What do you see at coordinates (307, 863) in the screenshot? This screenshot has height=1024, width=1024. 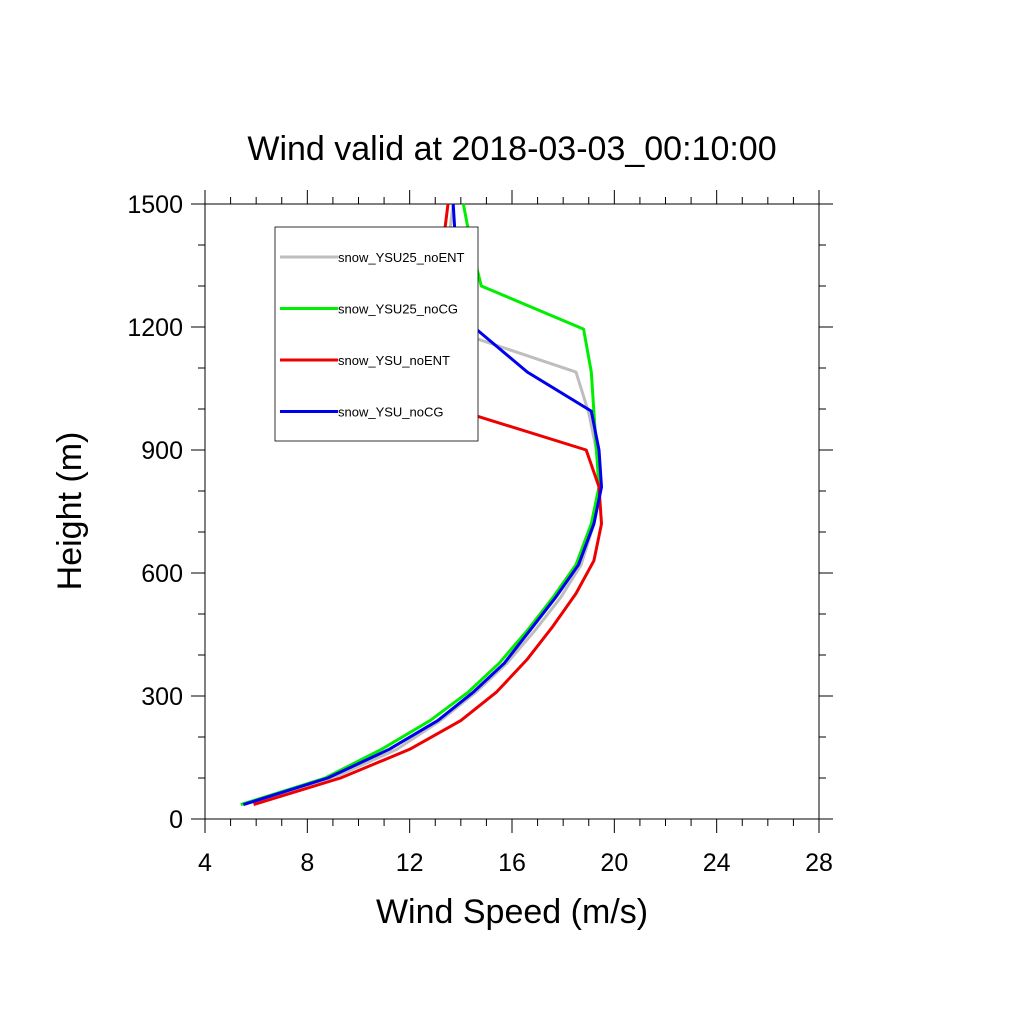 I see `x-tick-label: 8` at bounding box center [307, 863].